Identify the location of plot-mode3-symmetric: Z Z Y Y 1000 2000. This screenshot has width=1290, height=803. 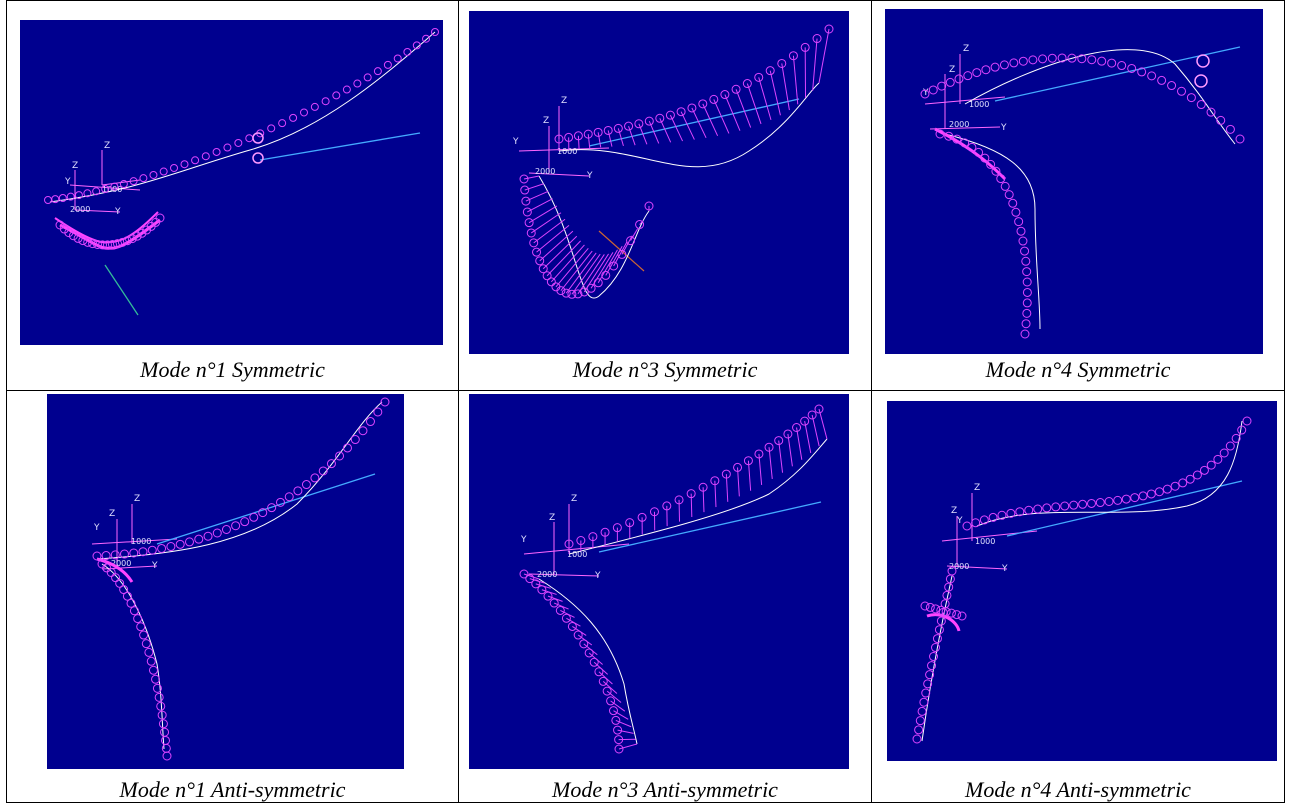
(659, 182).